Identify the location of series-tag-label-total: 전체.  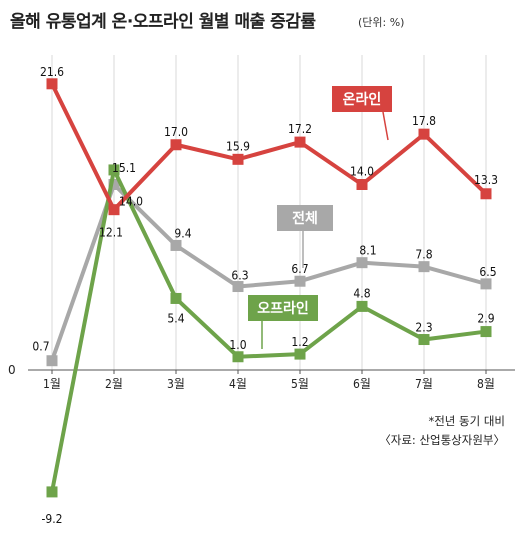
(305, 218).